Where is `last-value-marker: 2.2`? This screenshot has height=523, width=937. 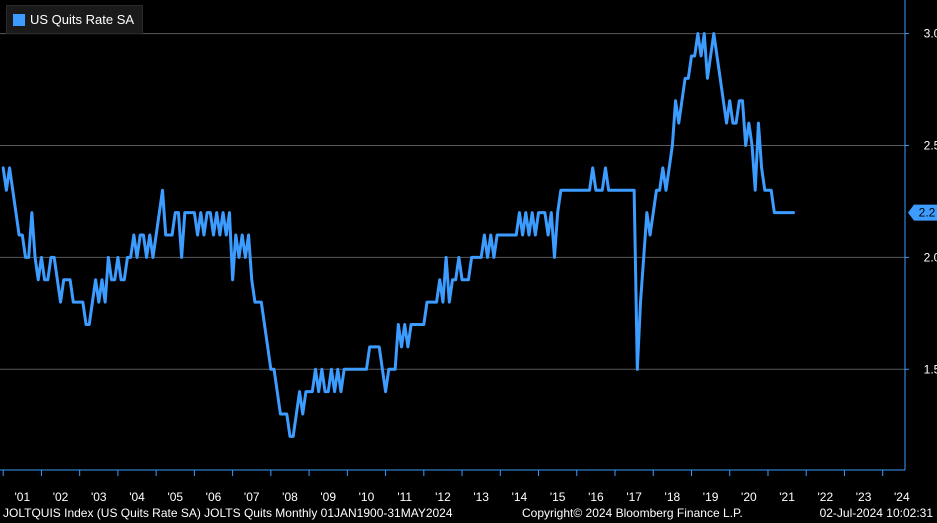
last-value-marker: 2.2 is located at coordinates (922, 212).